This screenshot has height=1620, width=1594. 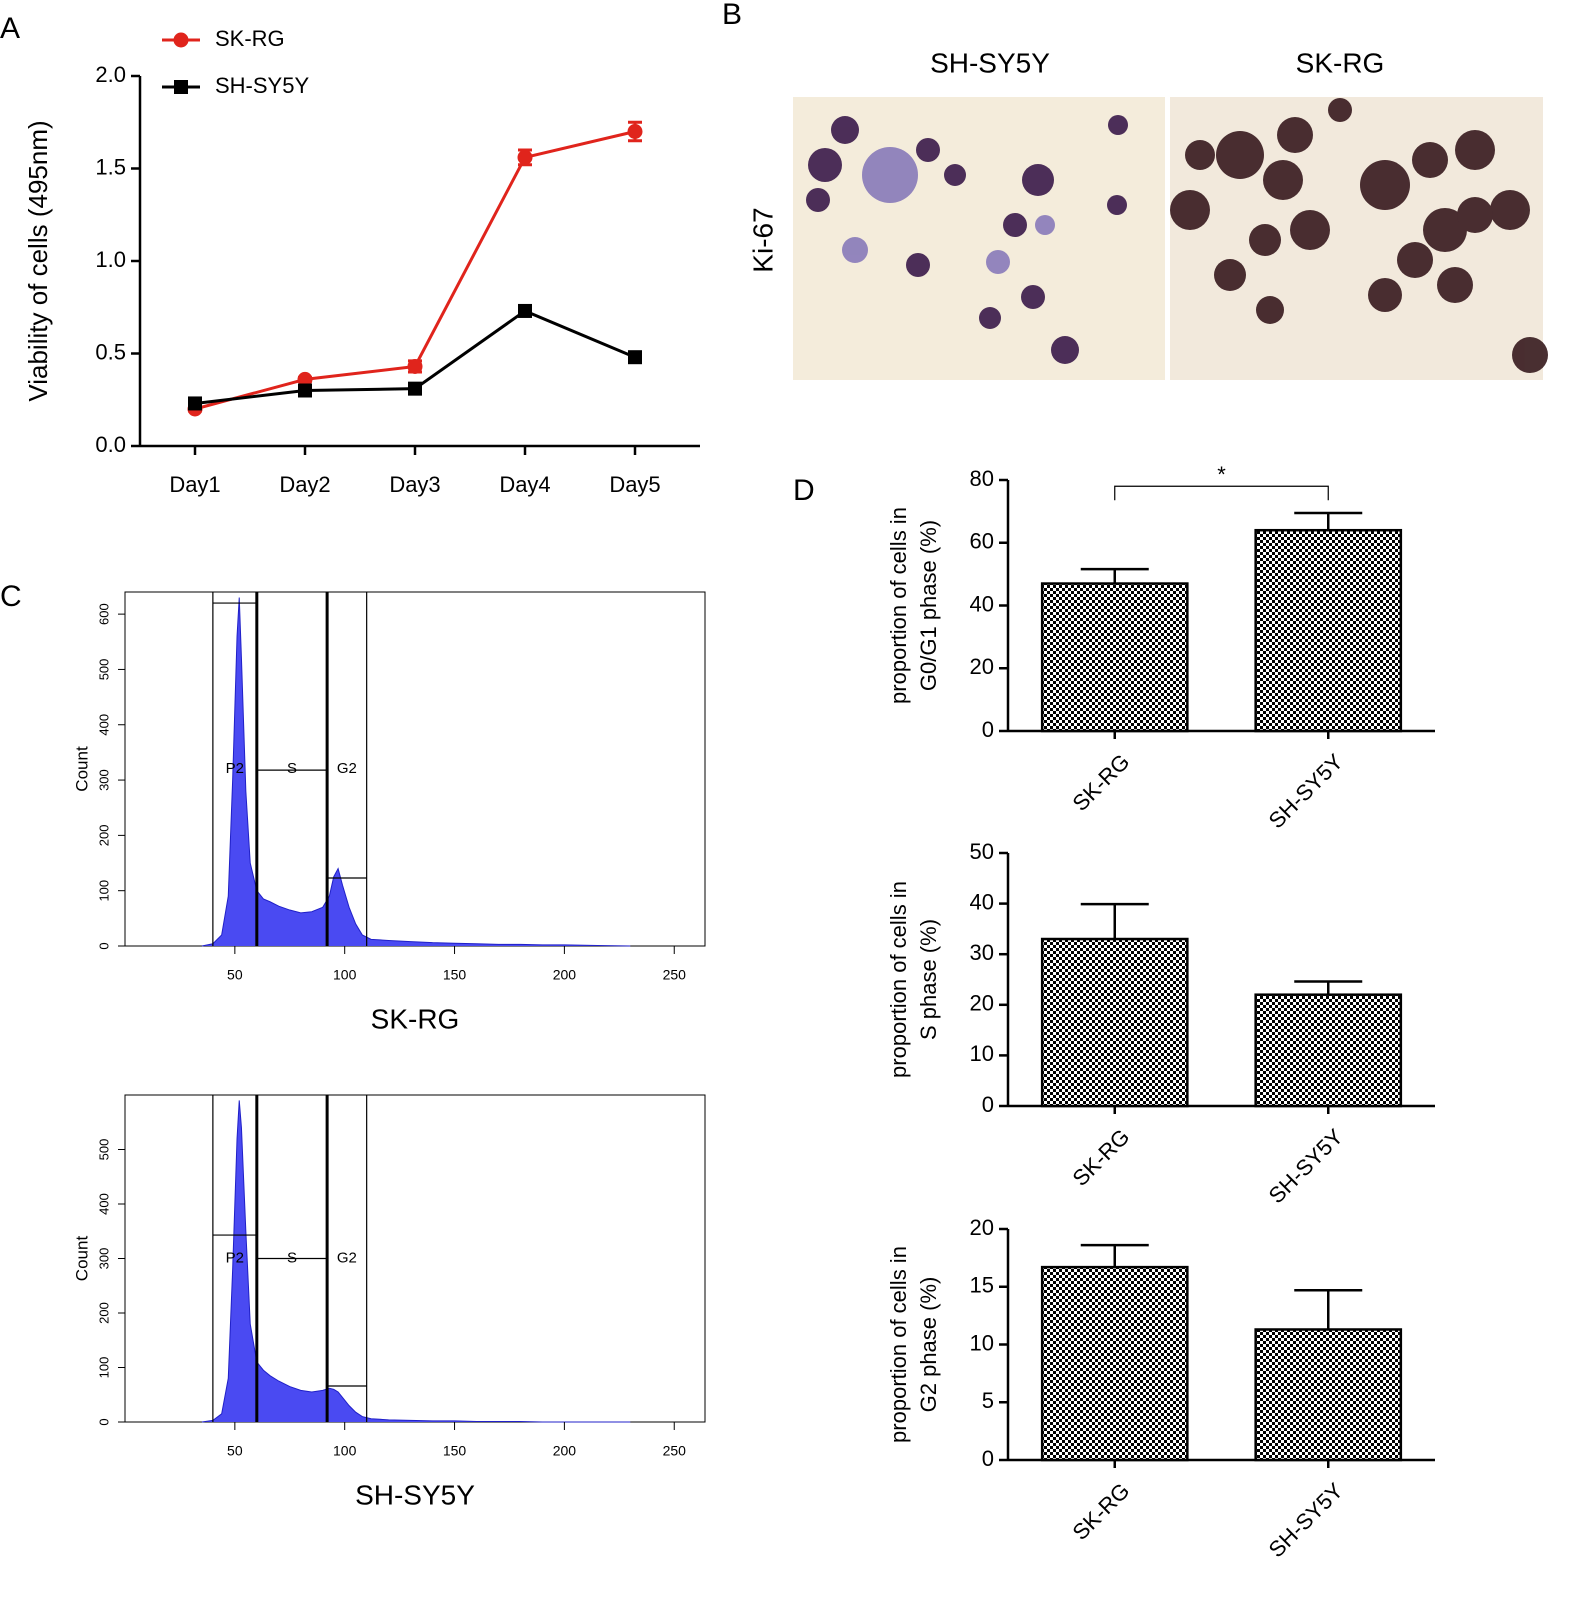 What do you see at coordinates (928, 1345) in the screenshot?
I see `y-axis-title: G2 phase (%)` at bounding box center [928, 1345].